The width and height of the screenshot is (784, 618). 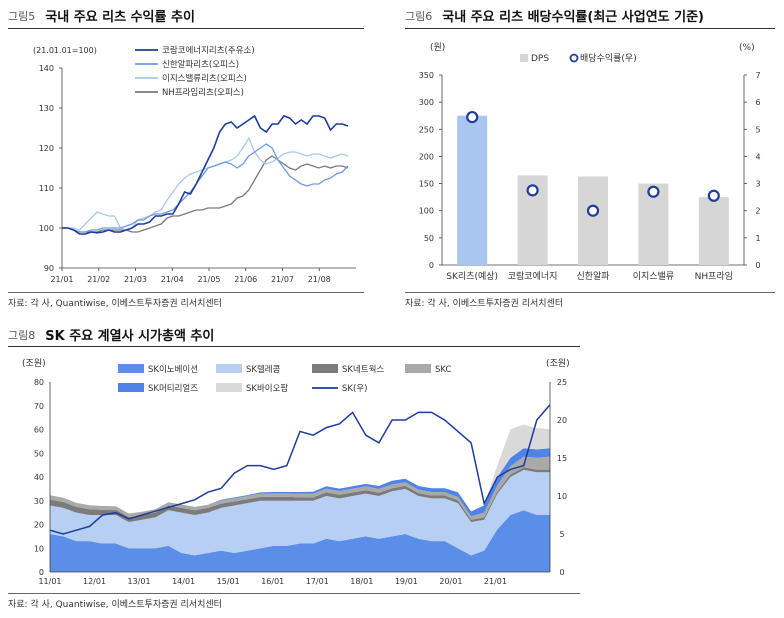 What do you see at coordinates (228, 581) in the screenshot?
I see `fig8-x-tick-label: 15/01` at bounding box center [228, 581].